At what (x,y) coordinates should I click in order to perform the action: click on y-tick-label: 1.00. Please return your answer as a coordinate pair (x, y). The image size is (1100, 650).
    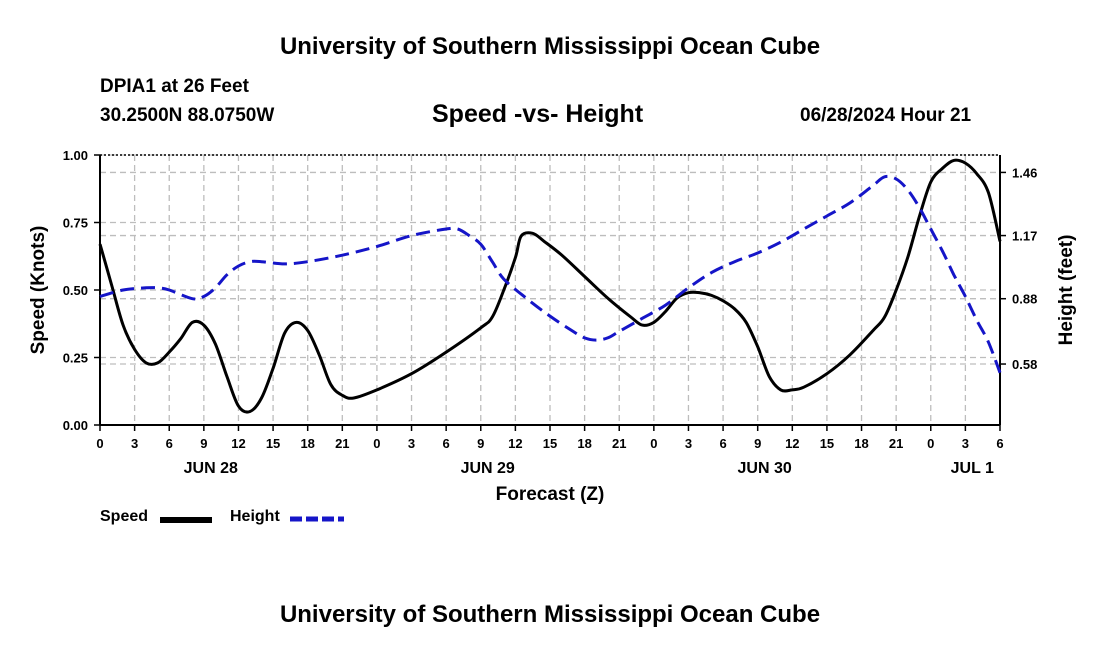
    Looking at the image, I should click on (75, 155).